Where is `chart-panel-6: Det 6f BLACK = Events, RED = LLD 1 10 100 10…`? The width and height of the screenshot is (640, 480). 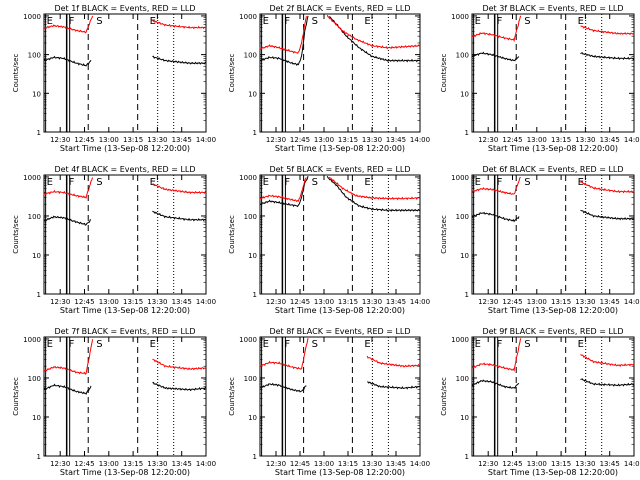 chart-panel-6: Det 6f BLACK = Events, RED = LLD 1 10 100 10… is located at coordinates (540, 240).